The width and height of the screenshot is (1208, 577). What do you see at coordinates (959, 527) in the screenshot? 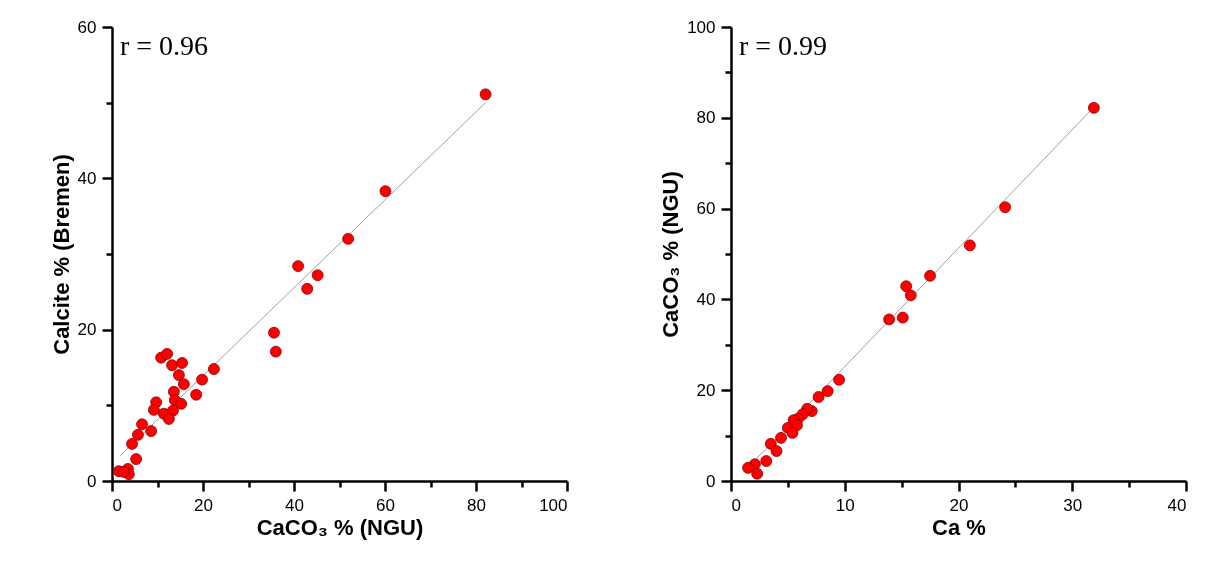
I see `x-axis-title: Ca %` at bounding box center [959, 527].